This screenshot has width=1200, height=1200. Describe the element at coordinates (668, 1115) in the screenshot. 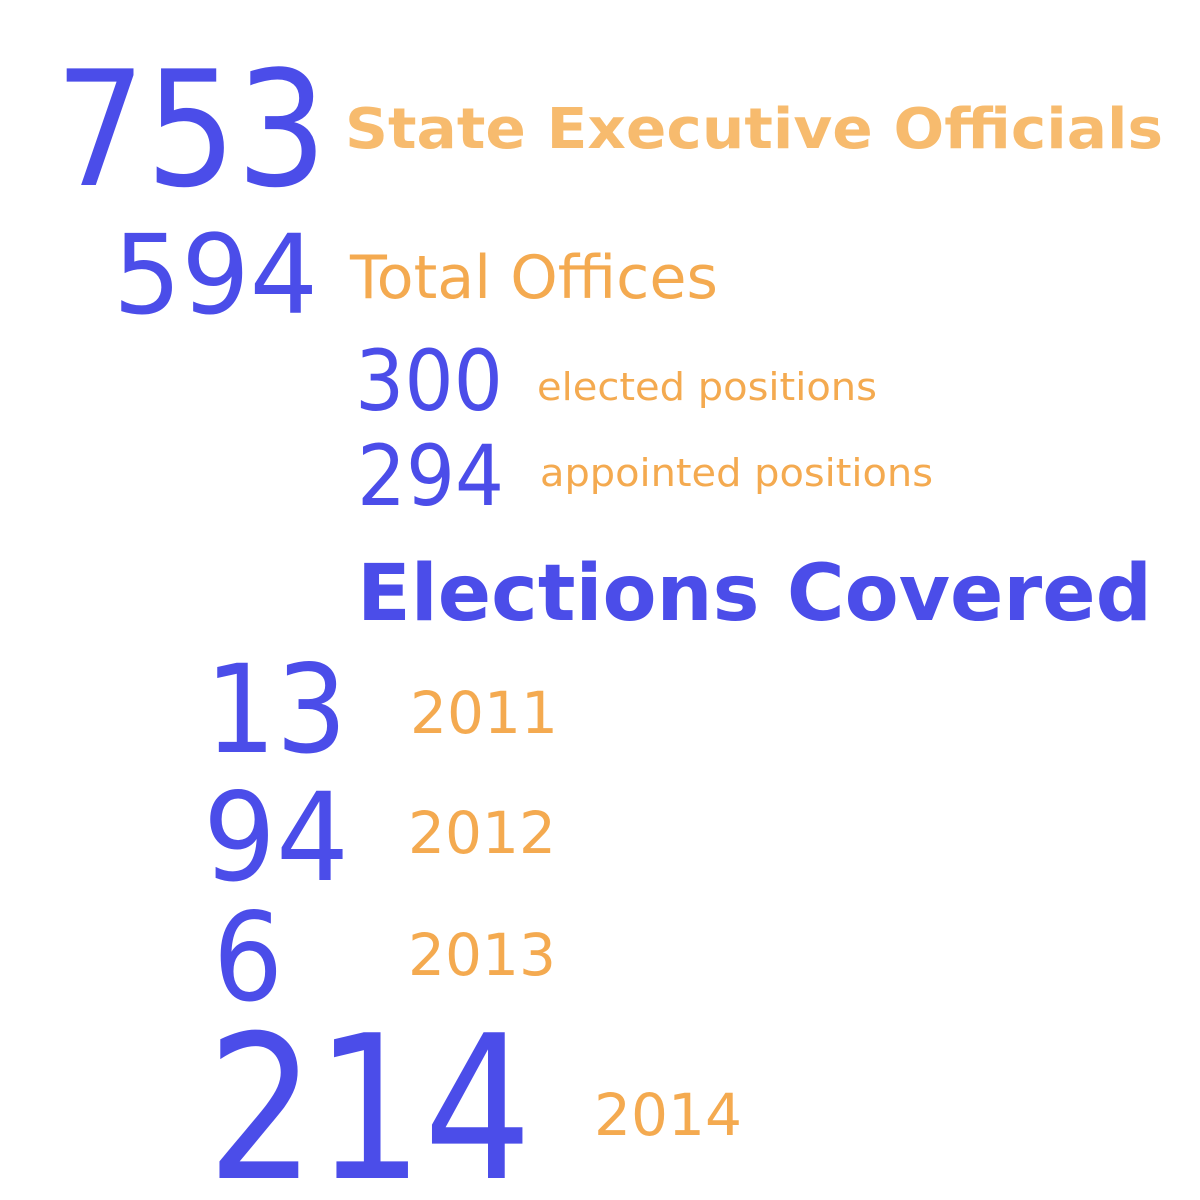

I see `election-year: 2014` at that location.